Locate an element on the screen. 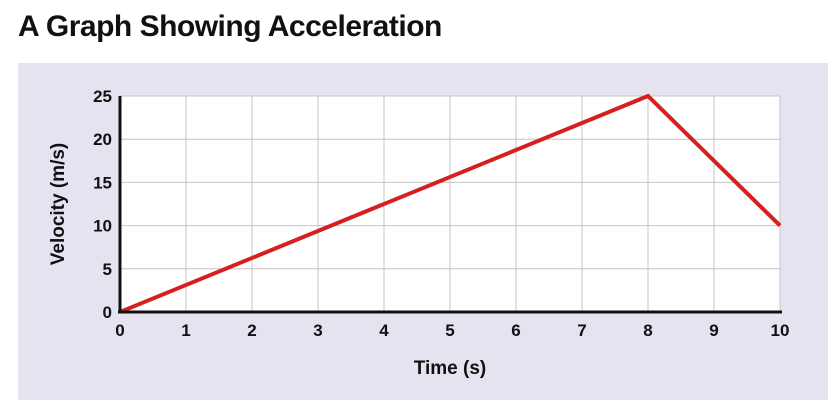  x-tick-label: 10 is located at coordinates (780, 330).